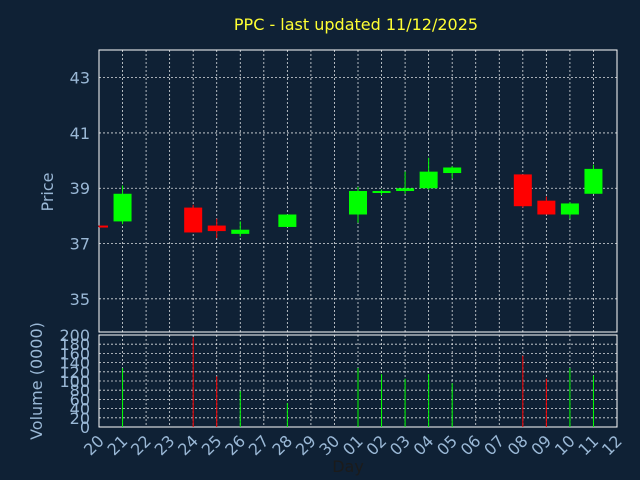 The width and height of the screenshot is (640, 480). Describe the element at coordinates (348, 466) in the screenshot. I see `x-axis-label: Day` at that location.